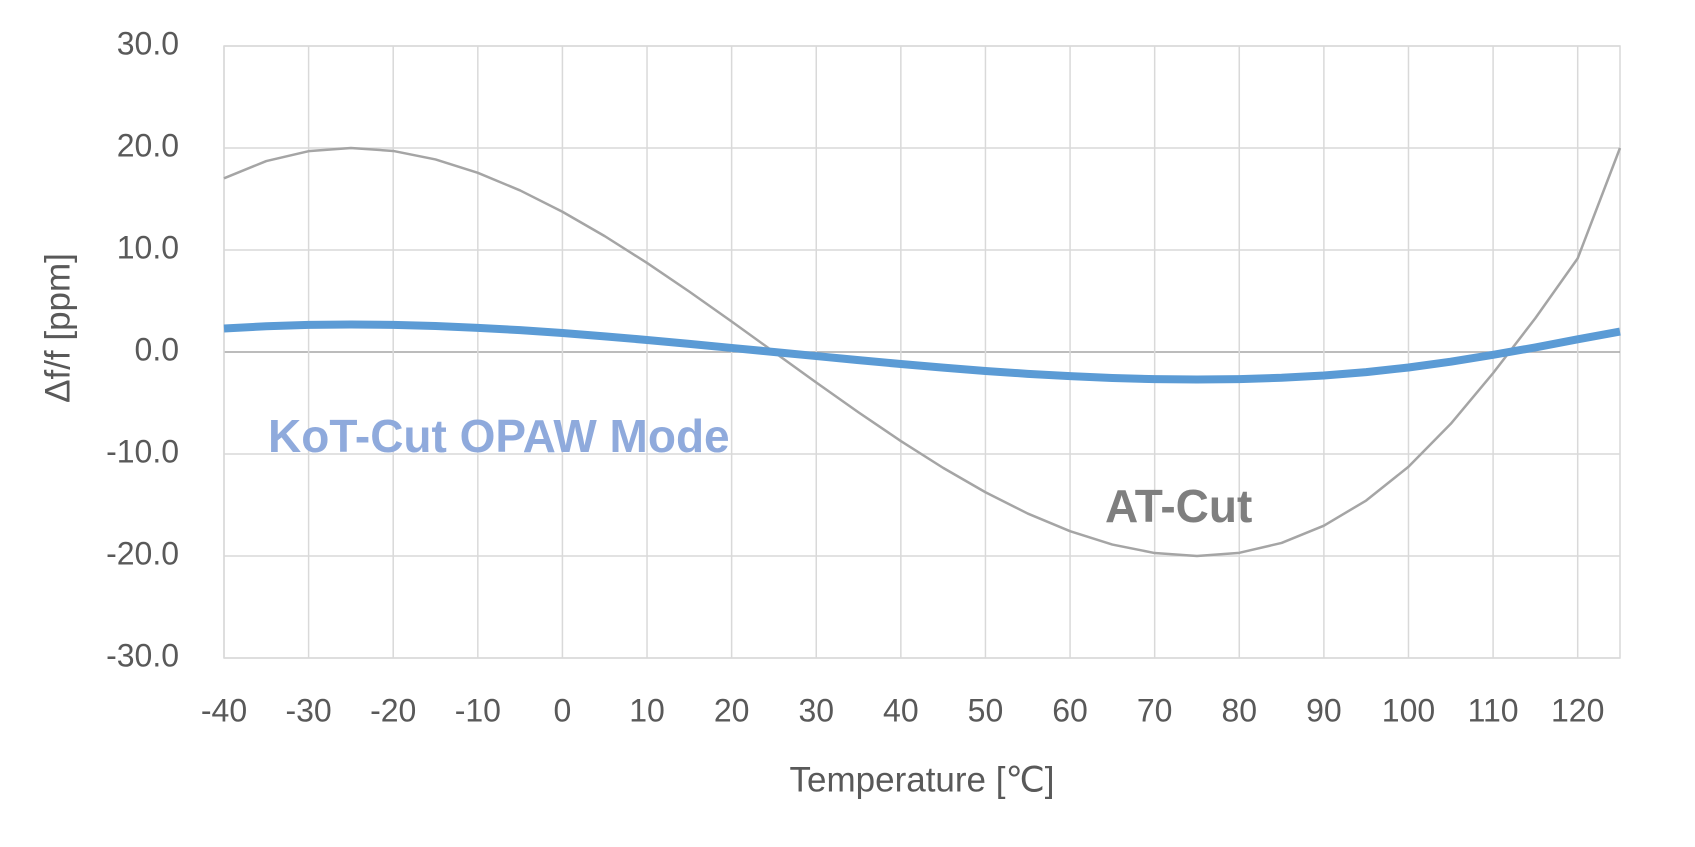  Describe the element at coordinates (142, 451) in the screenshot. I see `y-tick-label: -10.0` at that location.